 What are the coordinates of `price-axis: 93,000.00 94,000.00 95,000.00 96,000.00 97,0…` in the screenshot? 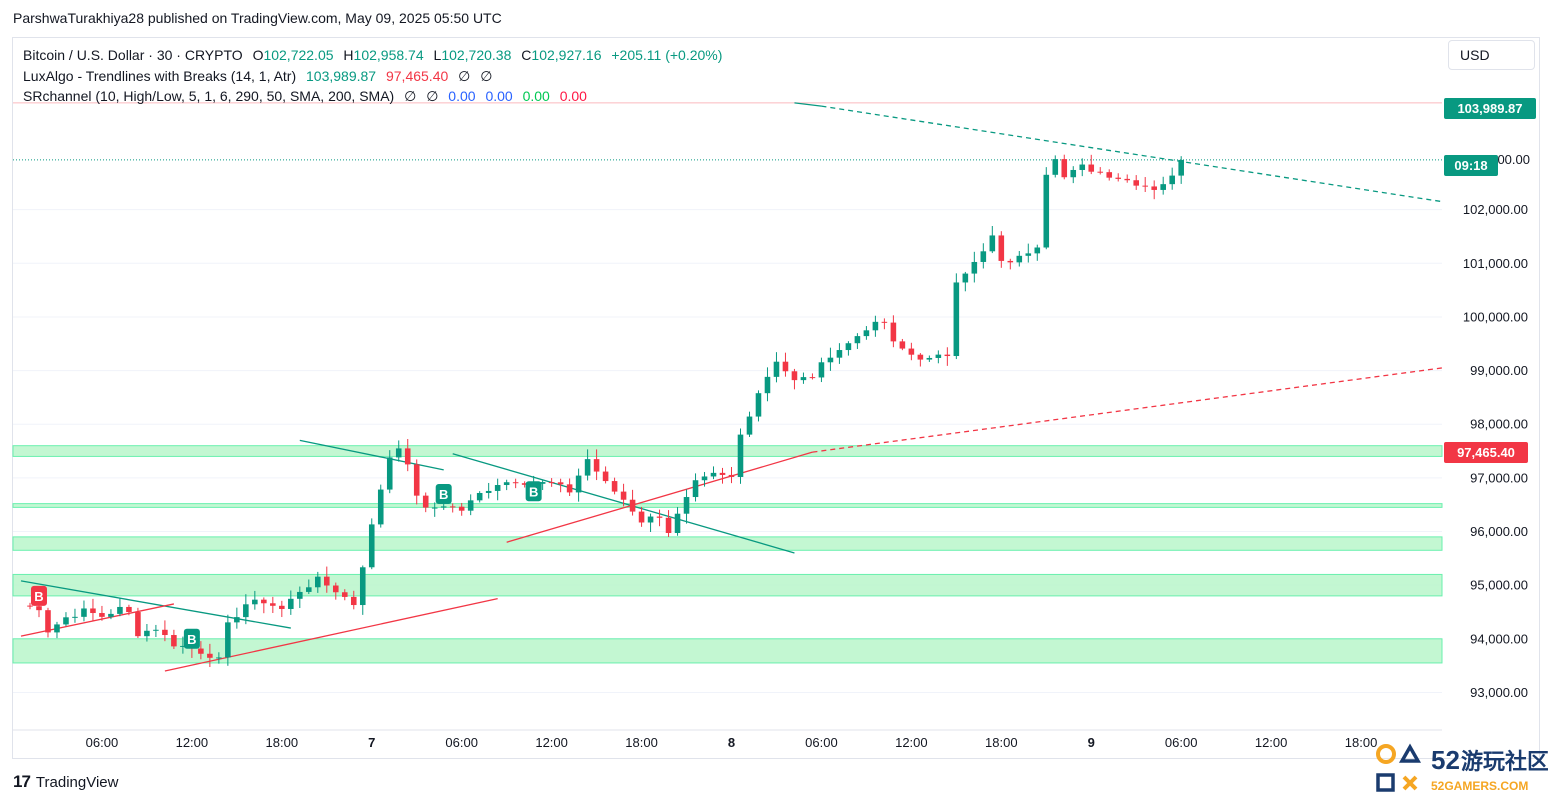 It's located at (1495, 451).